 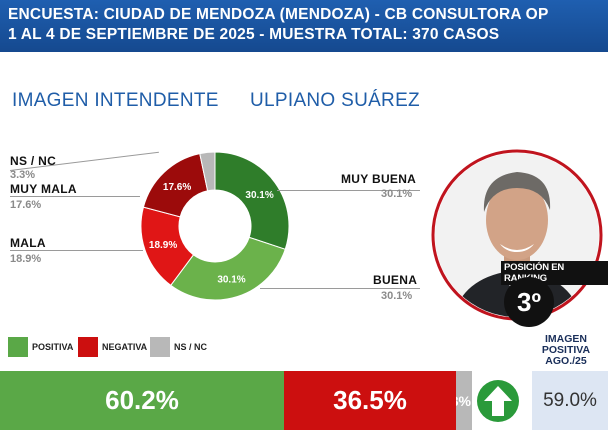 I want to click on slice-ns-nc, so click(x=207, y=171).